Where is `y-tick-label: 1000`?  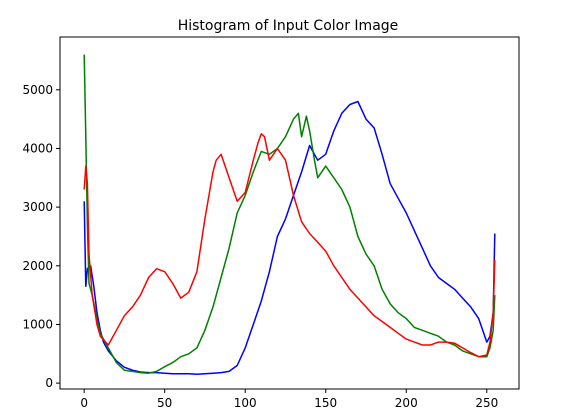
y-tick-label: 1000 is located at coordinates (37, 324).